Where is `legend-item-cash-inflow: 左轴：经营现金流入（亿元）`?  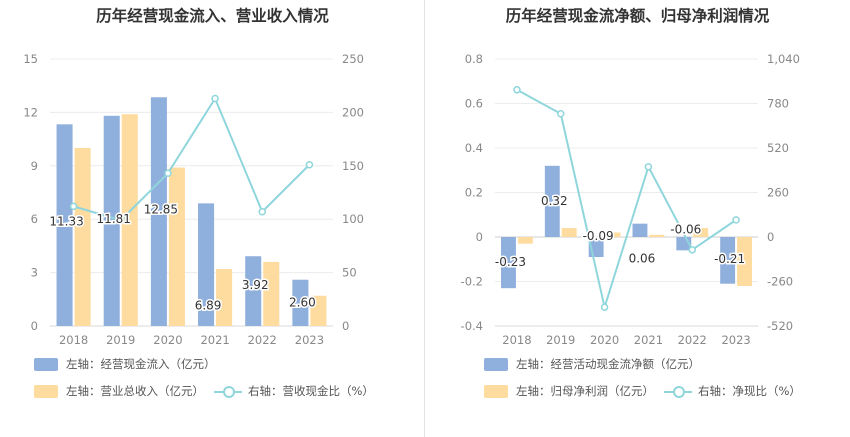
legend-item-cash-inflow: 左轴：经营现金流入（亿元） is located at coordinates (125, 364).